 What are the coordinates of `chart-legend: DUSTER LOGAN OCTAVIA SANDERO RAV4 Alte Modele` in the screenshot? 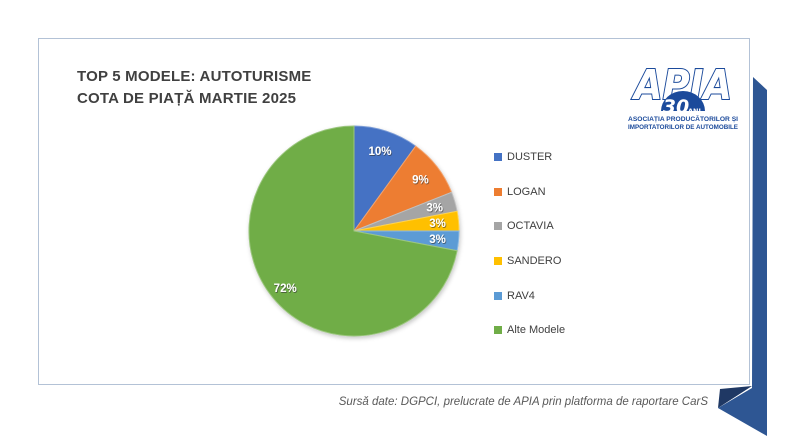 It's located at (529, 244).